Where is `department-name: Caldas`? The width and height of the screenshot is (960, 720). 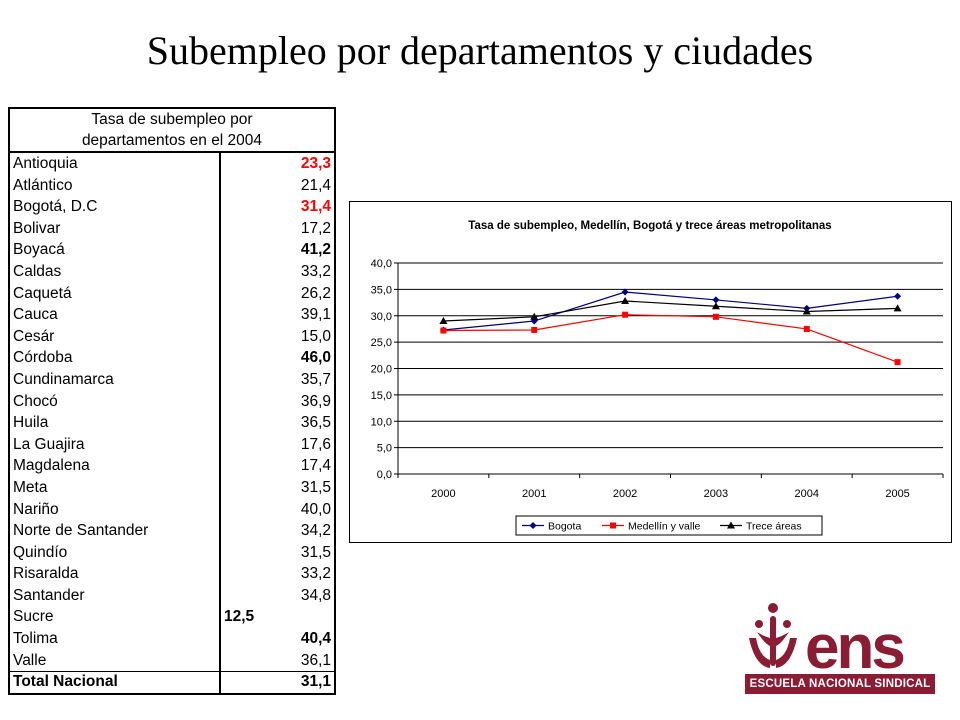 department-name: Caldas is located at coordinates (115, 271).